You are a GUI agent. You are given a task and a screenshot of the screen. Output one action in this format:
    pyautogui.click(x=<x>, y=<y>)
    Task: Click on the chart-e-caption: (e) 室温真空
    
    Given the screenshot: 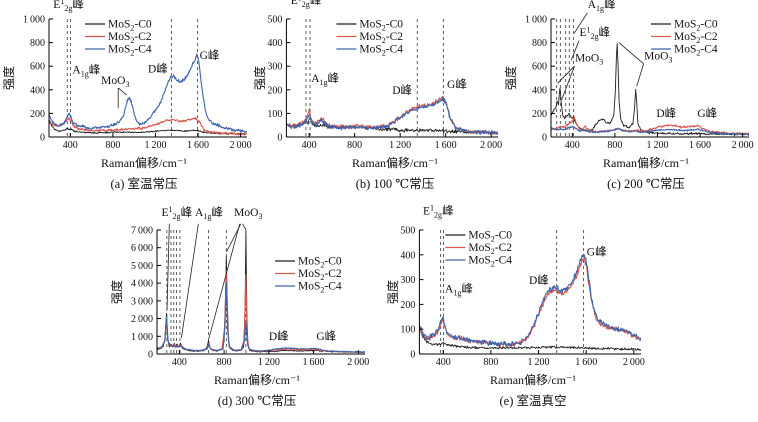 What is the action you would take?
    pyautogui.click(x=533, y=401)
    